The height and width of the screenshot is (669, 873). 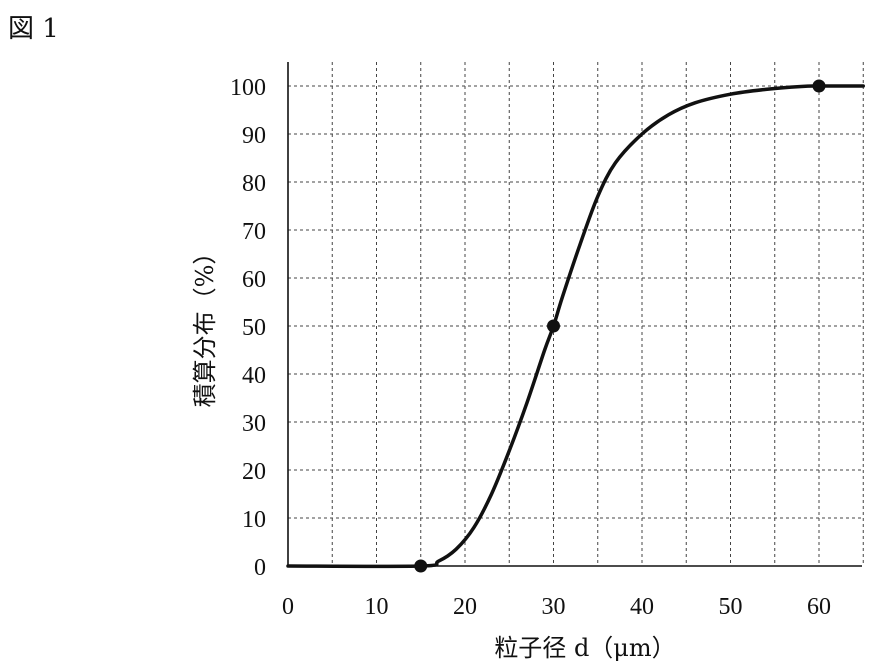 I want to click on x-tick-label: 60, so click(x=819, y=607).